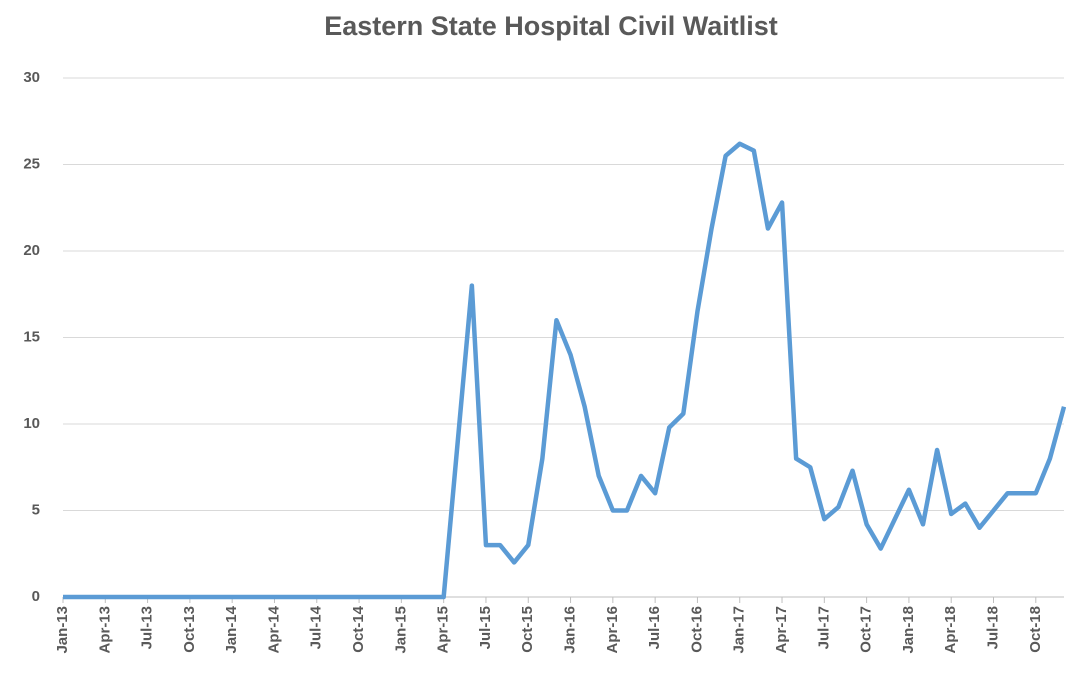 Image resolution: width=1066 pixels, height=686 pixels. I want to click on x-tick-label: Jan-18, so click(908, 630).